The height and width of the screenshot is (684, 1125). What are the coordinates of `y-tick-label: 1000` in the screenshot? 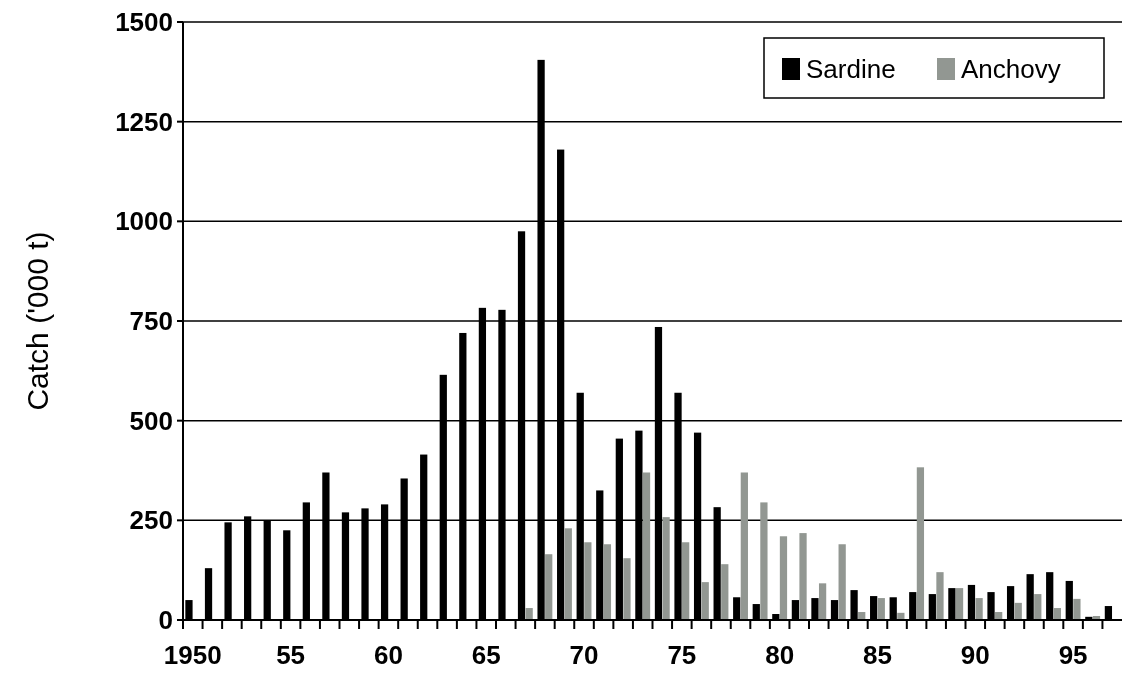 It's located at (144, 221).